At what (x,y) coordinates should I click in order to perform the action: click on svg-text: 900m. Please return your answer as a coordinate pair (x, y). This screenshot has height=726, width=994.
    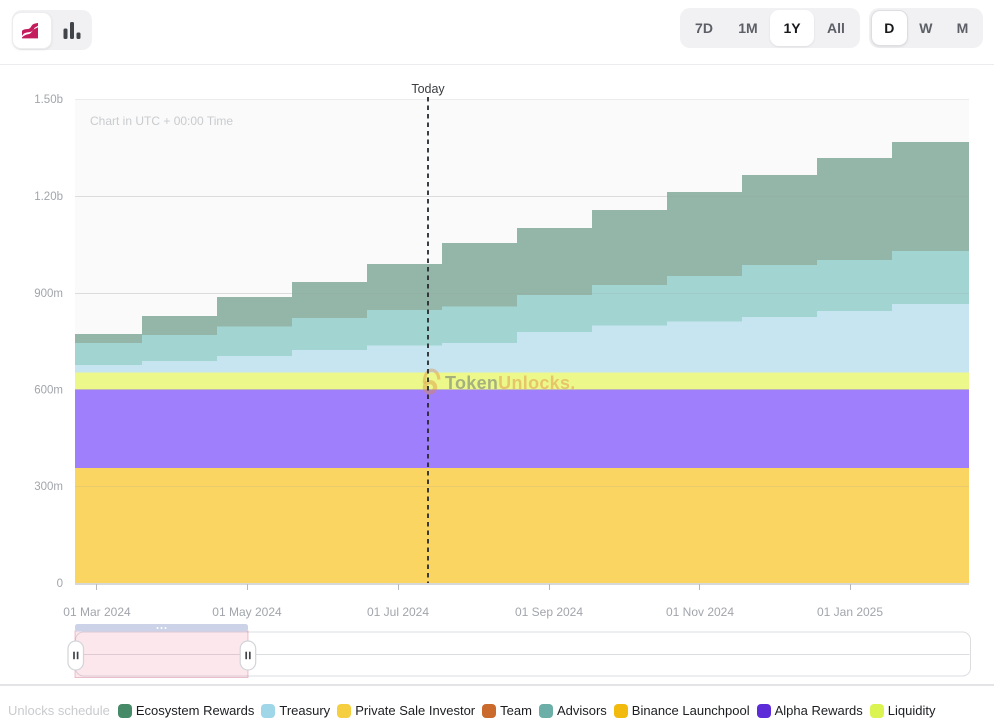
    Looking at the image, I should click on (48, 294).